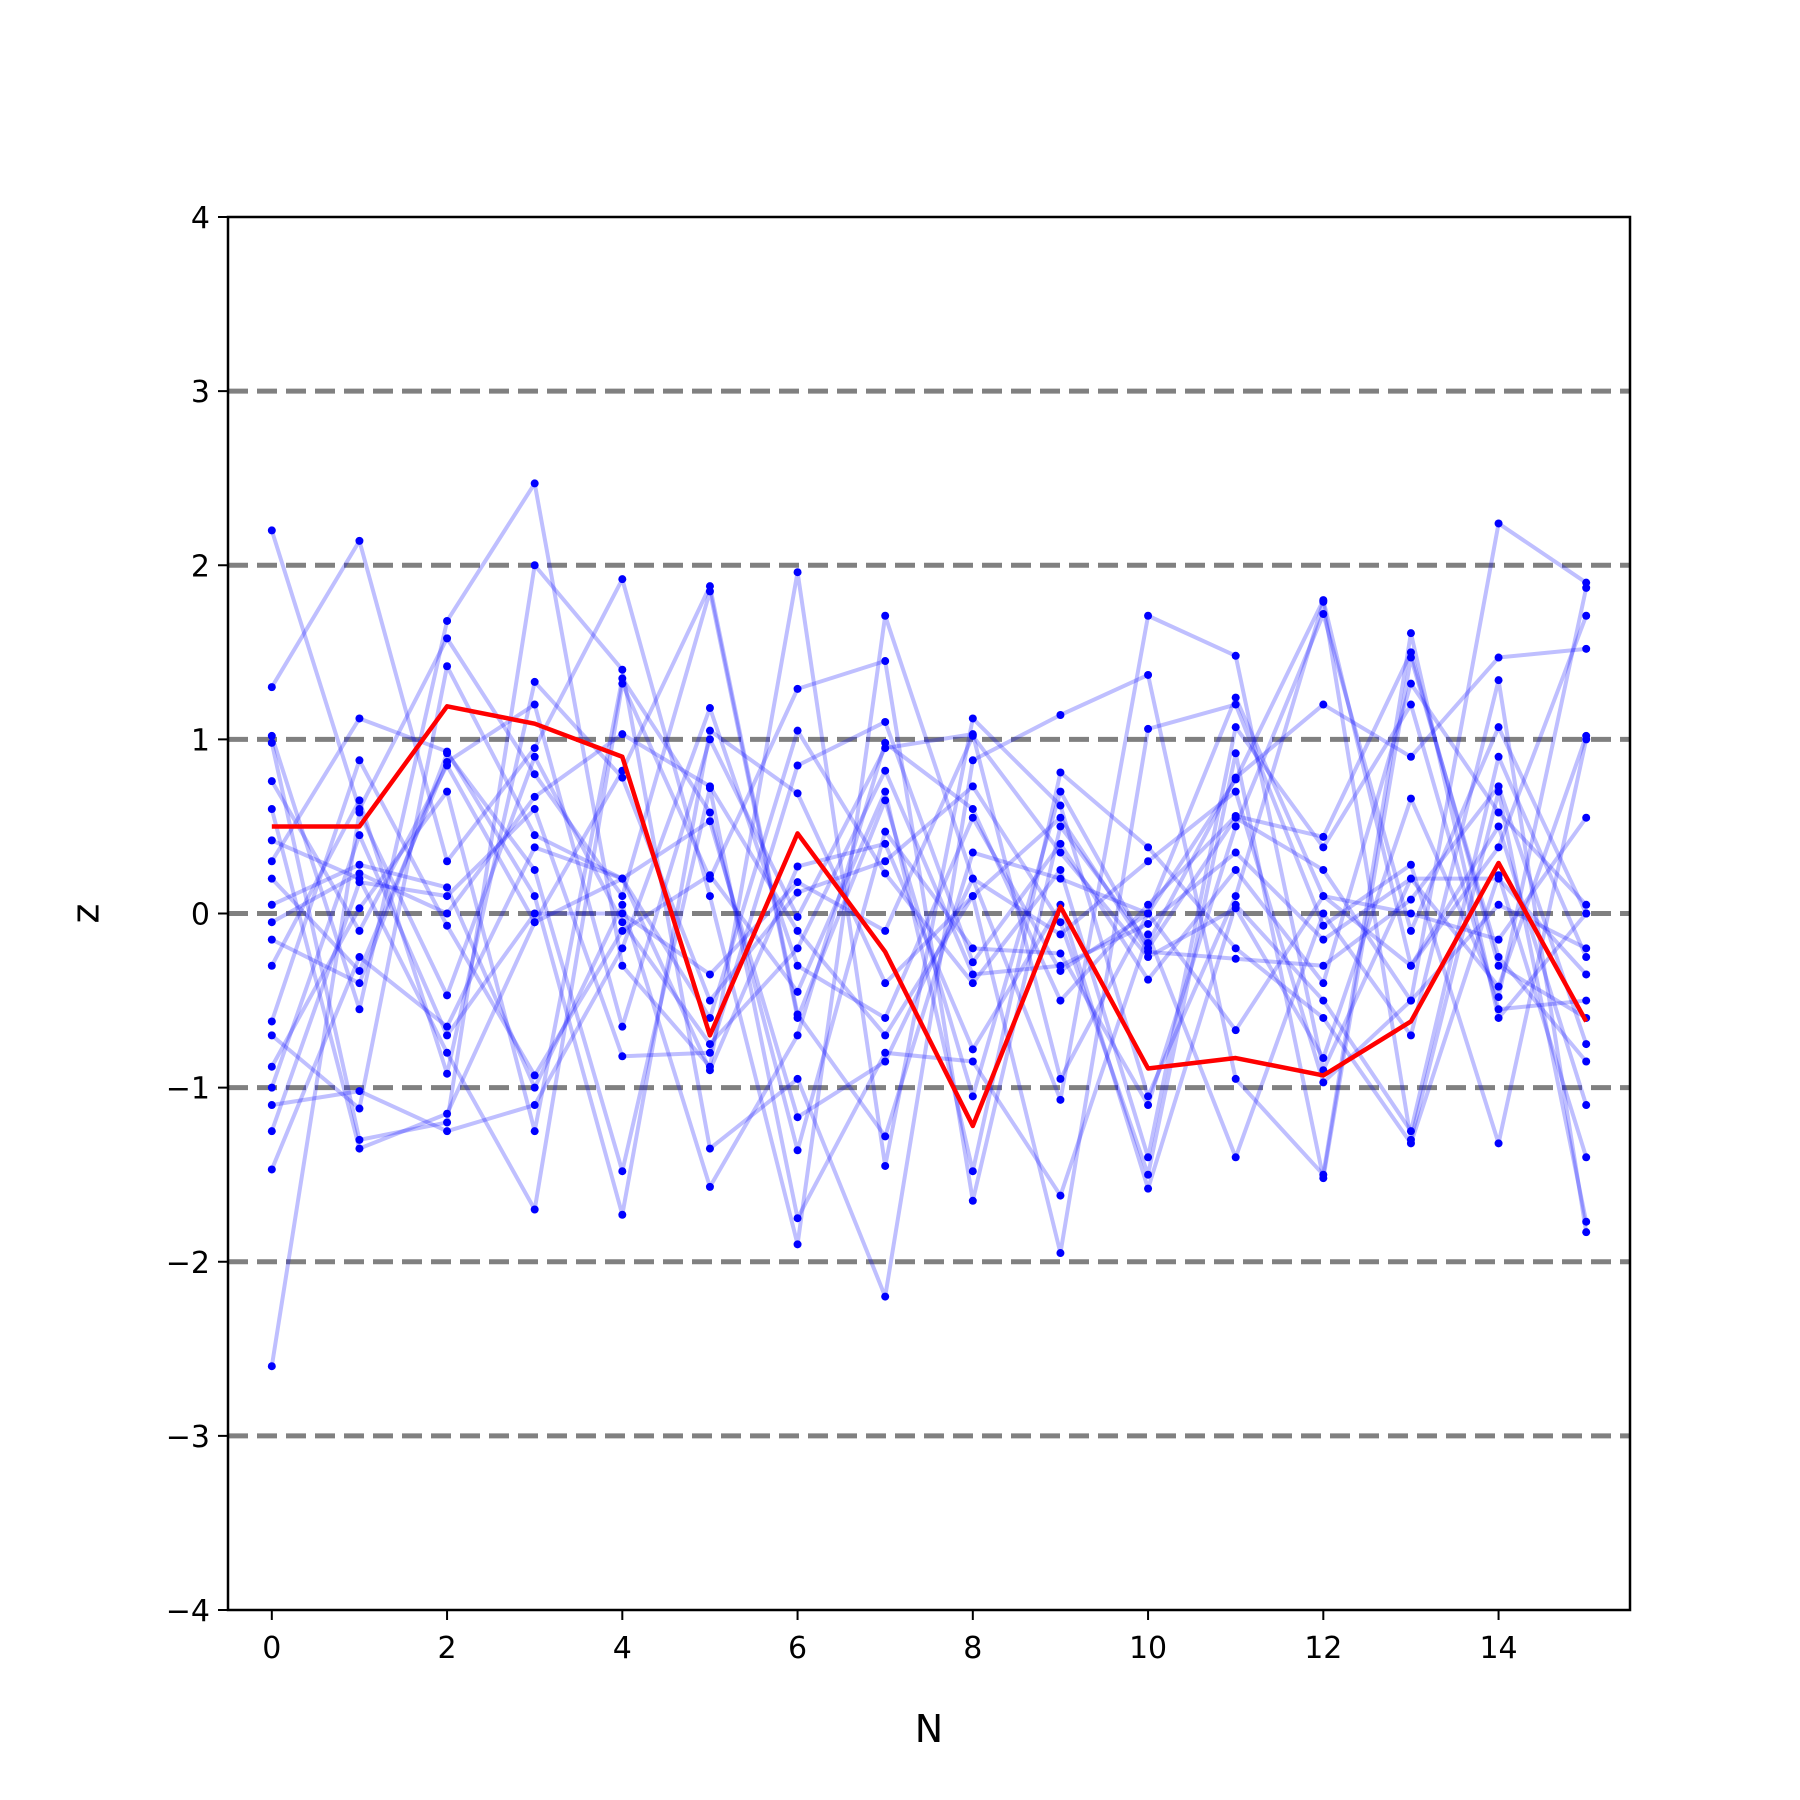 This screenshot has width=1800, height=1800. I want to click on x-axis-ticks: 0 2 4 6 8 10 12 14, so click(890, 1638).